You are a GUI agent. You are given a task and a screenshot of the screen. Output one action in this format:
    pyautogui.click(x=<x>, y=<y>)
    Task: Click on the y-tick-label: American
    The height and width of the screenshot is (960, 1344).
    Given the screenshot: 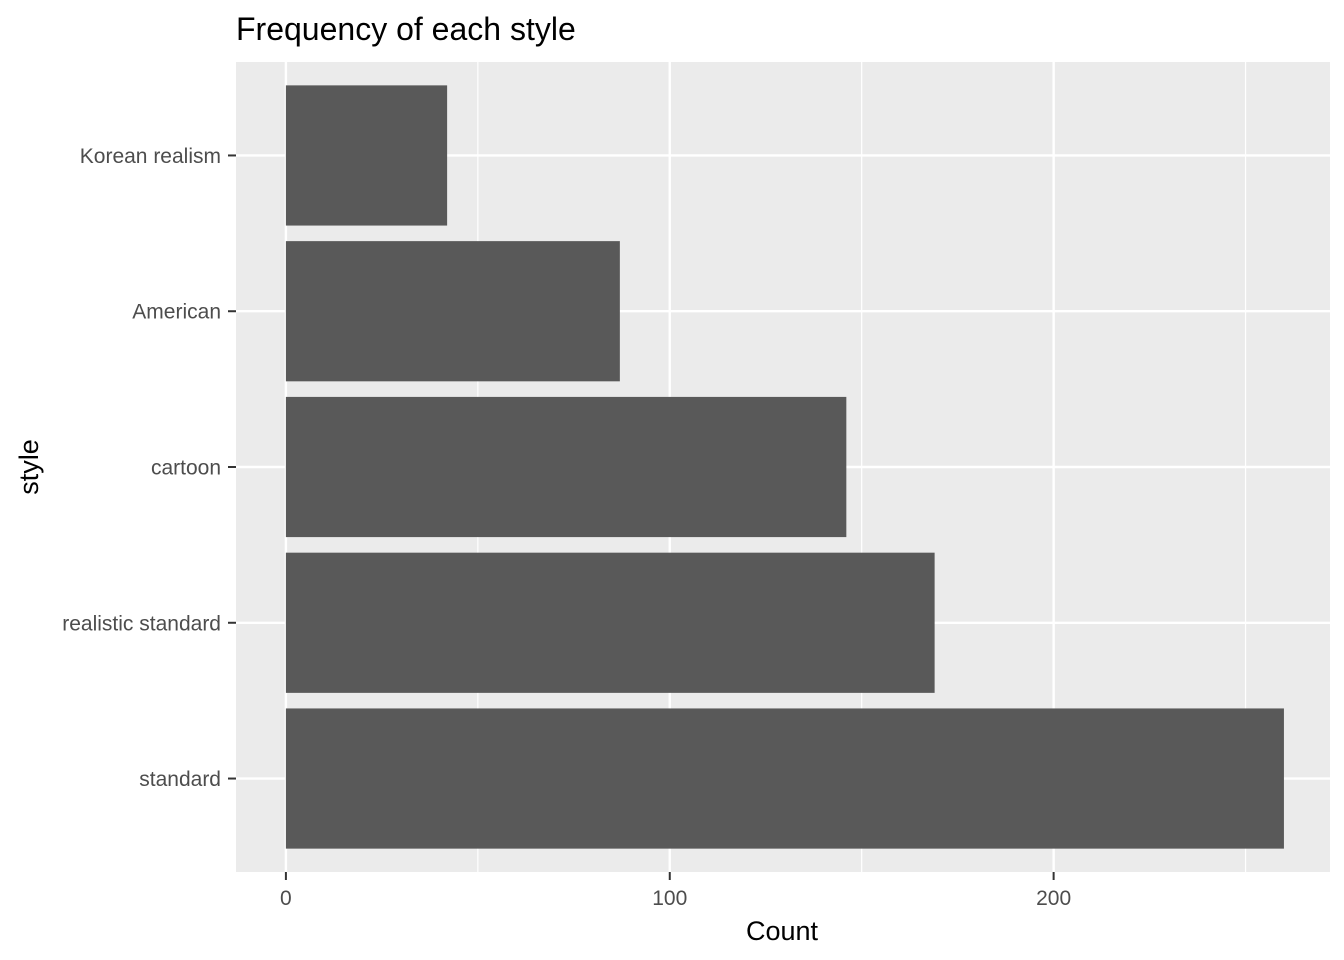 What is the action you would take?
    pyautogui.click(x=176, y=312)
    